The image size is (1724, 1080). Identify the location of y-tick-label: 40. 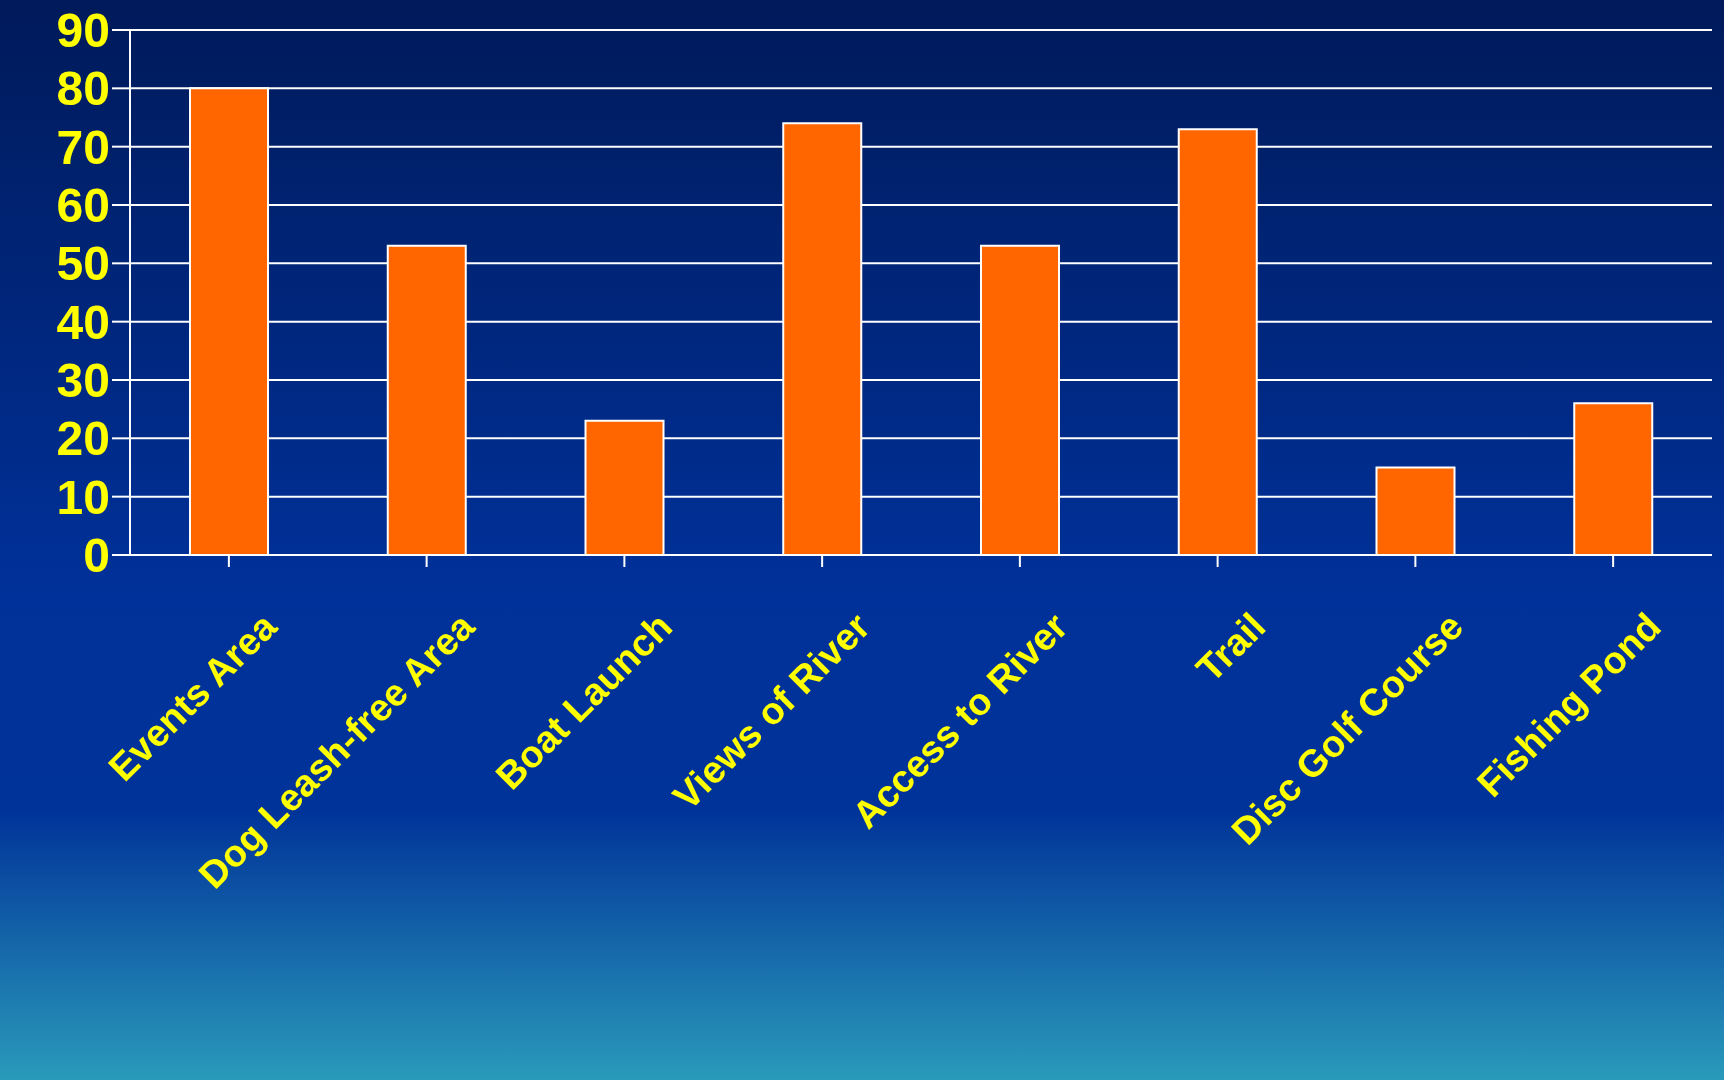
(83, 322).